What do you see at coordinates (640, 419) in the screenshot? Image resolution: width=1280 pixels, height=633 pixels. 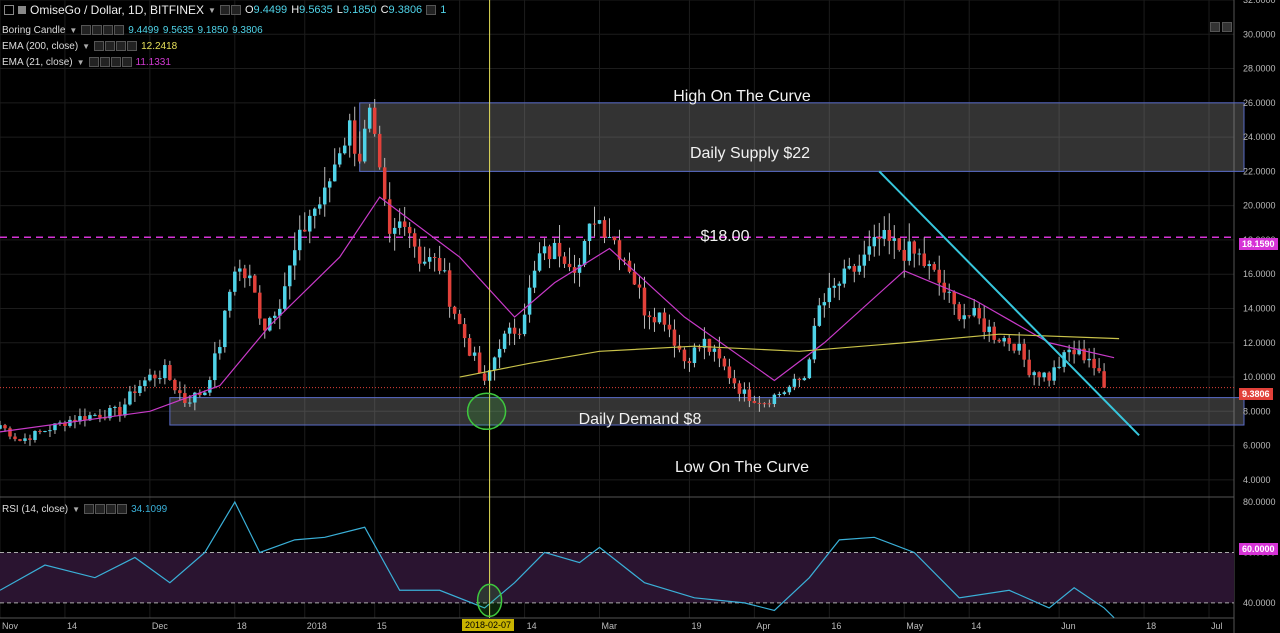 I see `demand-label: Daily Demand $8` at bounding box center [640, 419].